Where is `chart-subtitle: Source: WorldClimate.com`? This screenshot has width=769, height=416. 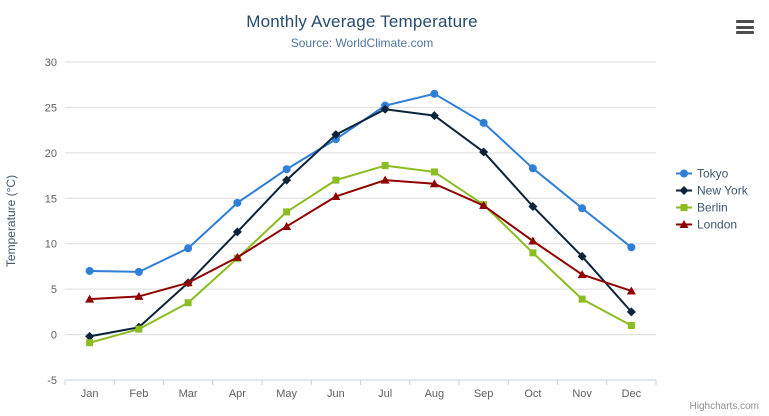 chart-subtitle: Source: WorldClimate.com is located at coordinates (362, 43).